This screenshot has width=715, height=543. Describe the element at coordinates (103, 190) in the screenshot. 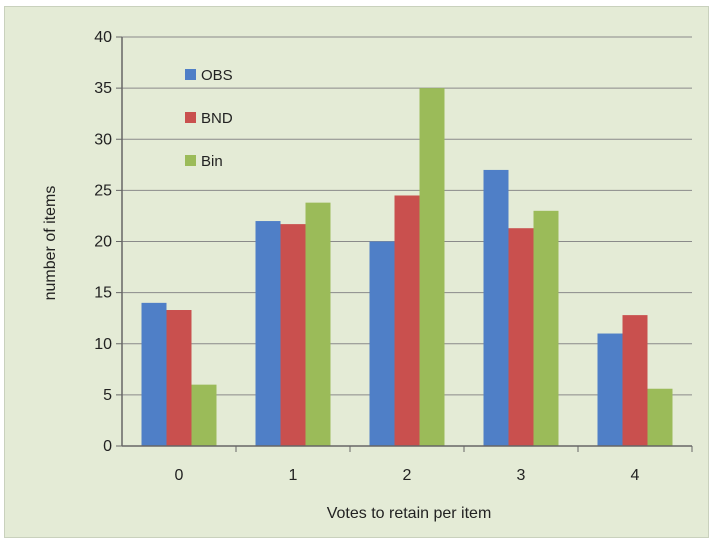

I see `y-tick-label: 25` at that location.